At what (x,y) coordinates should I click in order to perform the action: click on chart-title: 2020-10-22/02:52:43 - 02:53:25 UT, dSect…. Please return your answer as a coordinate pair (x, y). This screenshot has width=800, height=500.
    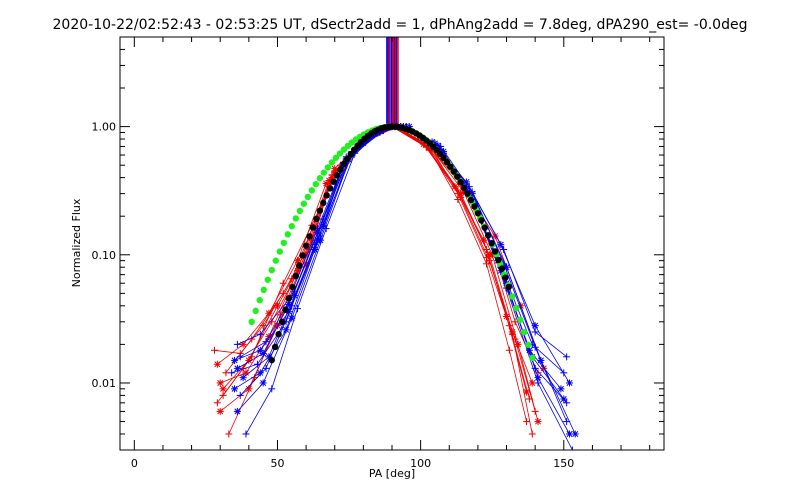
    Looking at the image, I should click on (400, 25).